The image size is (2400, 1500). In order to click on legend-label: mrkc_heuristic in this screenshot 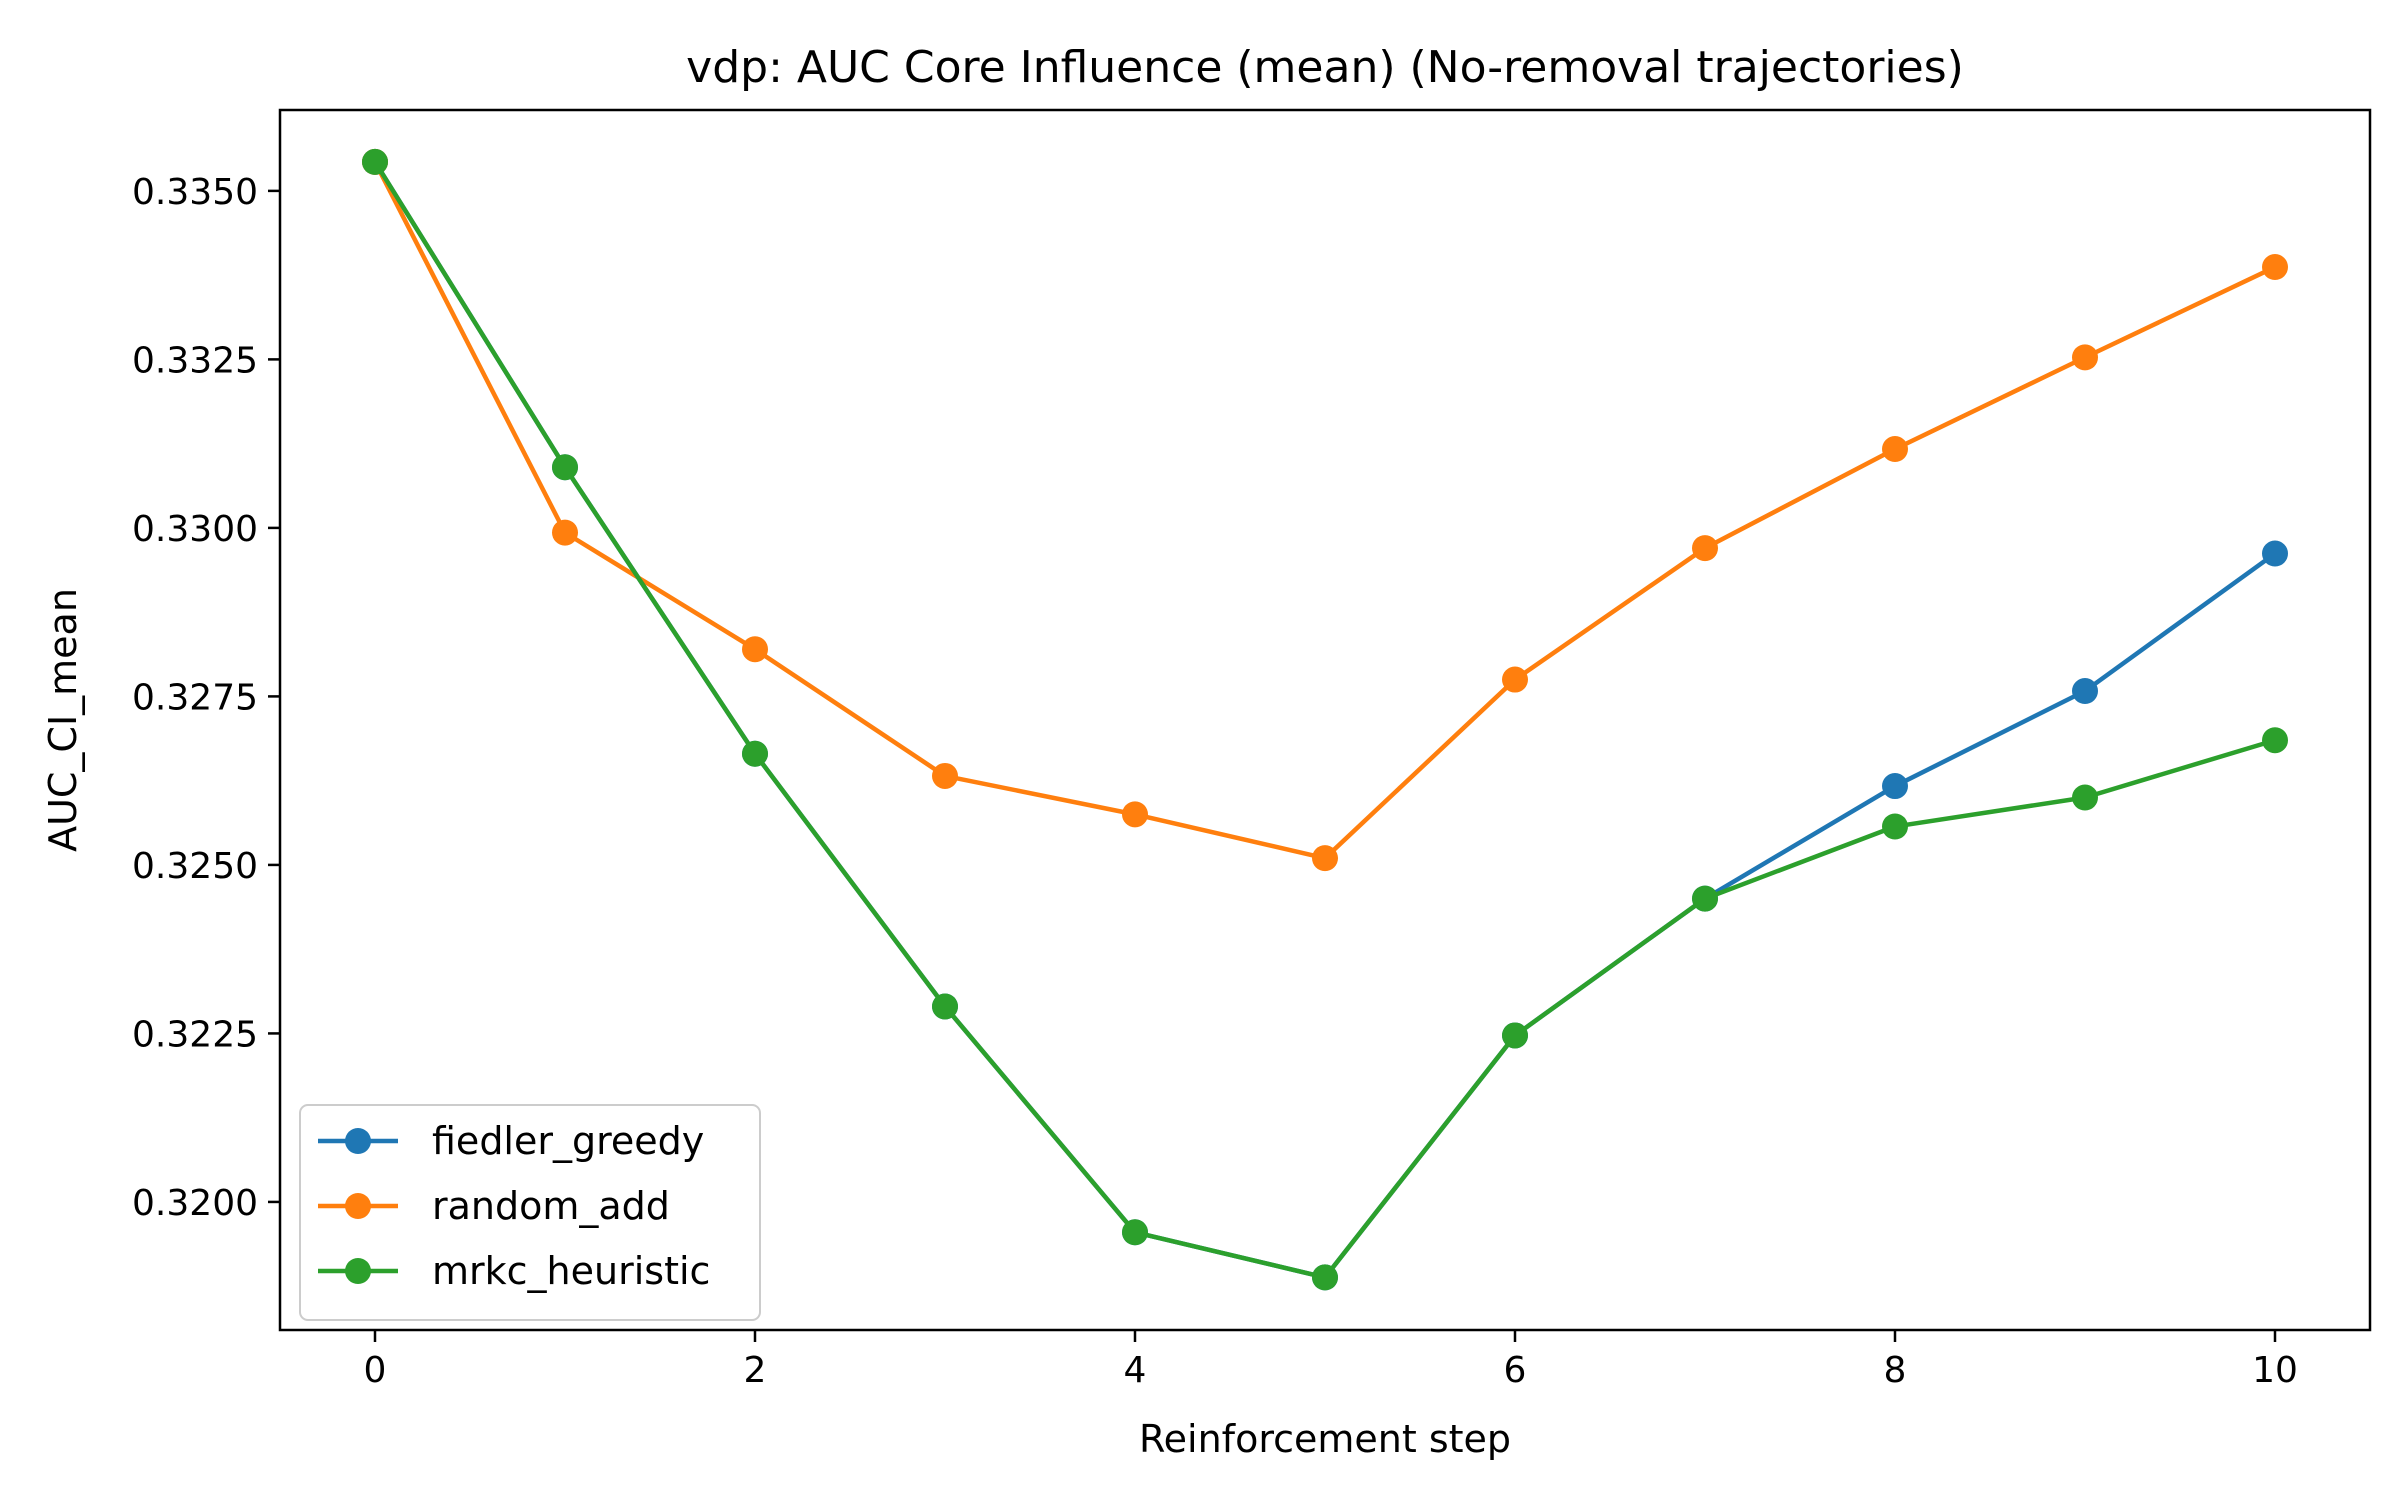, I will do `click(571, 1271)`.